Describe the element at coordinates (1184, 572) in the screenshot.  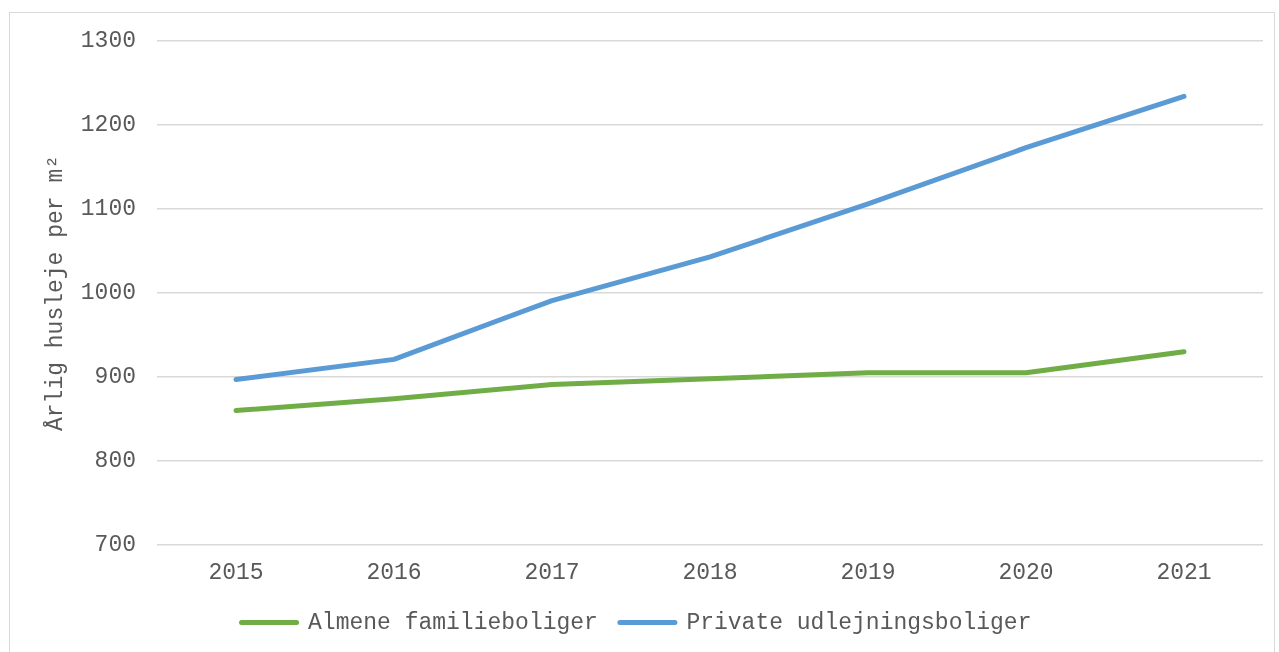
I see `x-tick-label: 2021` at that location.